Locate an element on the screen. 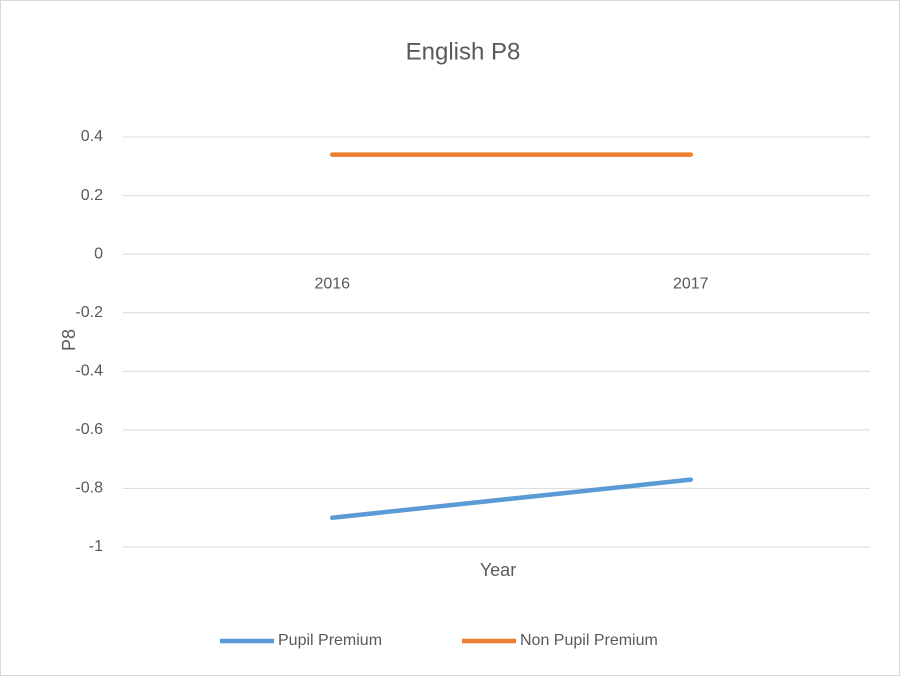  x-axis-title: Year is located at coordinates (498, 570).